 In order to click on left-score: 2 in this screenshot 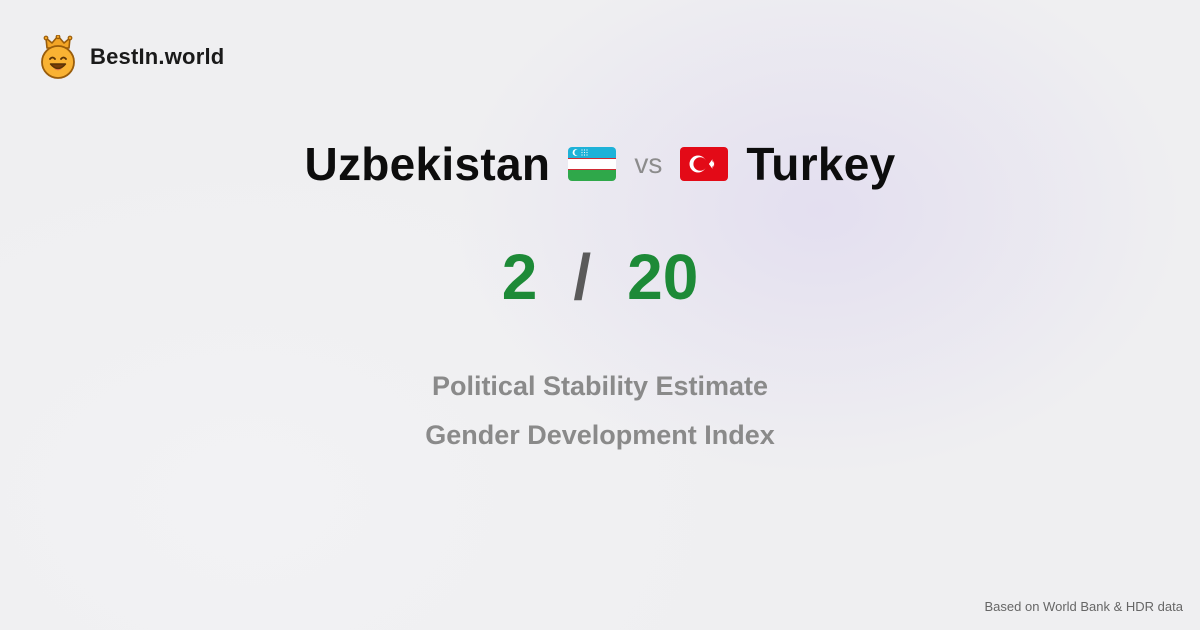, I will do `click(519, 277)`.